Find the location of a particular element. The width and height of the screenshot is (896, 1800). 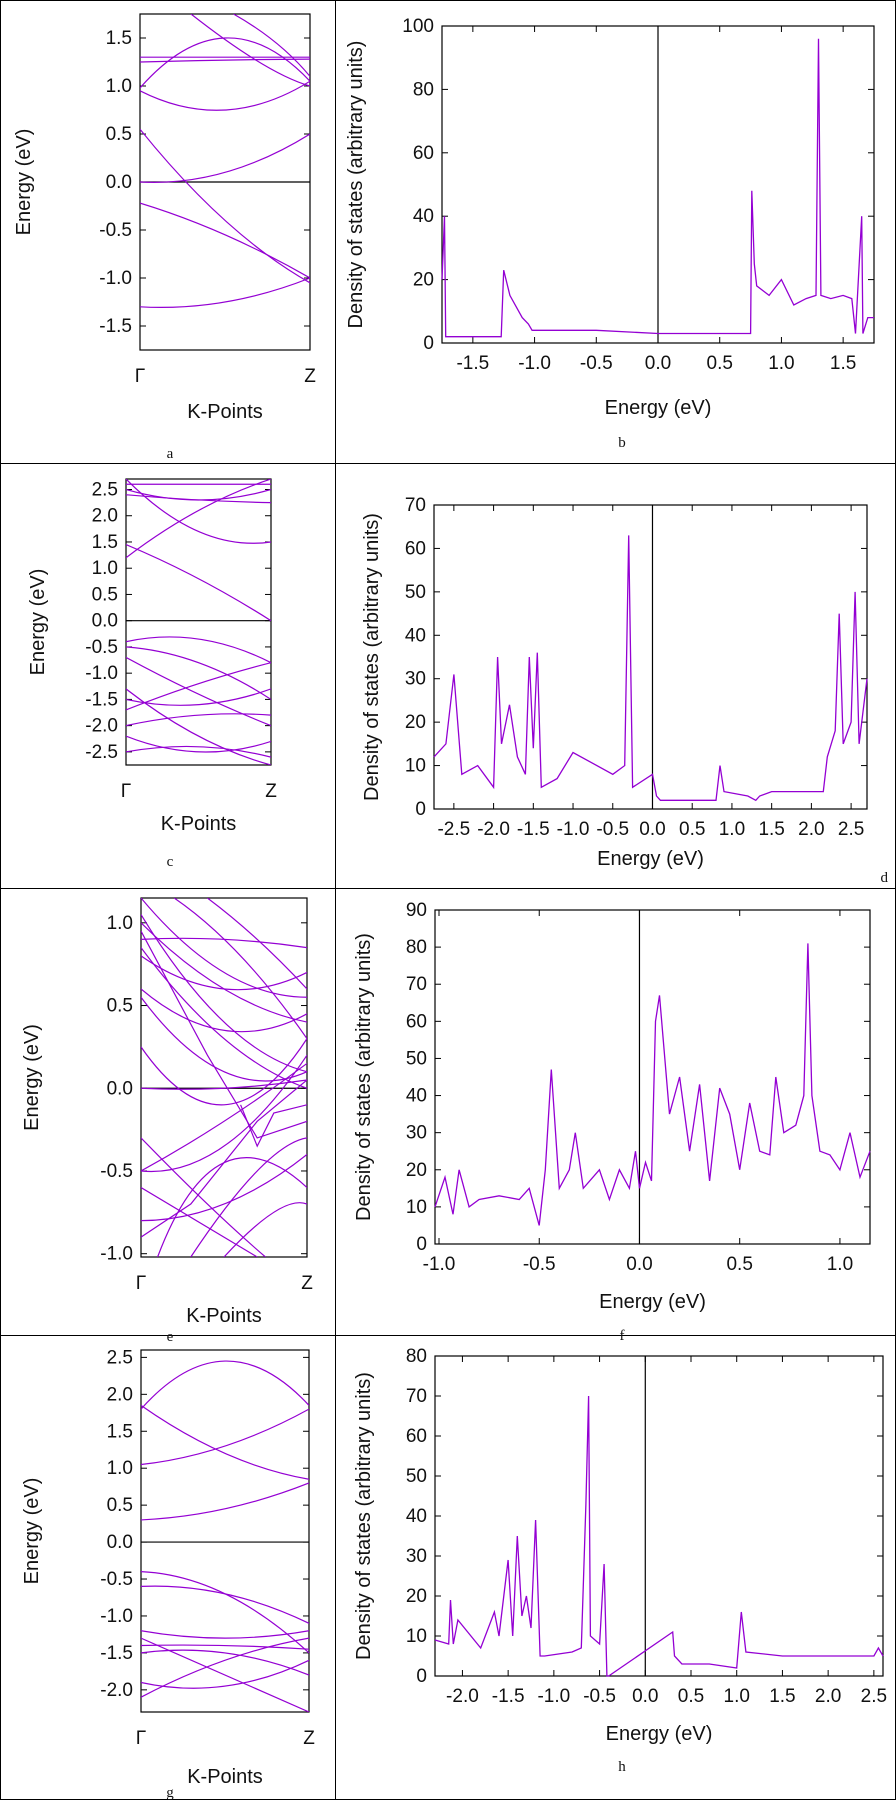

y-tick-label-c: -1.0 is located at coordinates (101, 673).